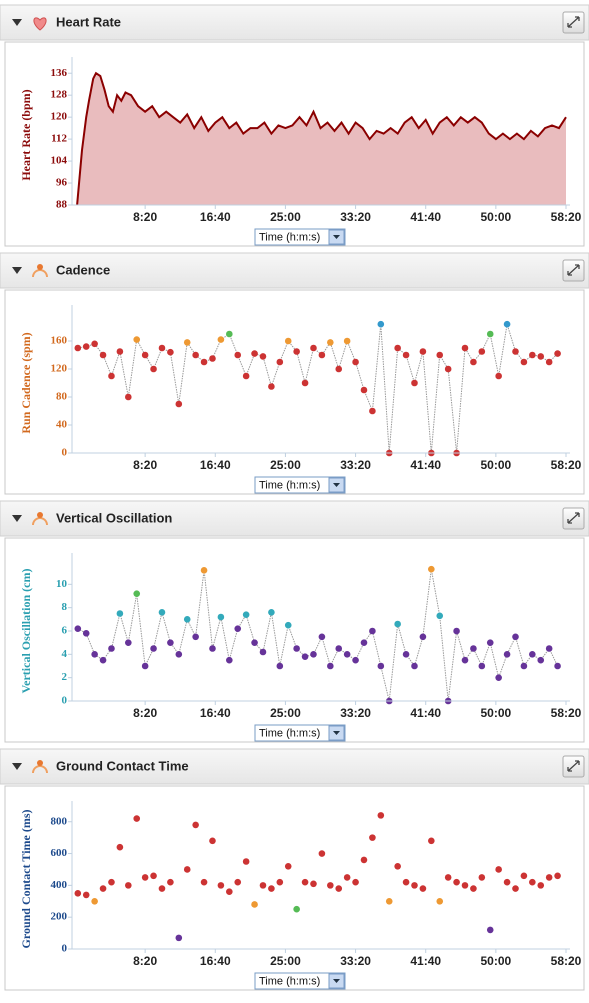 This screenshot has height=1003, width=589. Describe the element at coordinates (285, 465) in the screenshot. I see `x-tick-label: 25:00` at that location.